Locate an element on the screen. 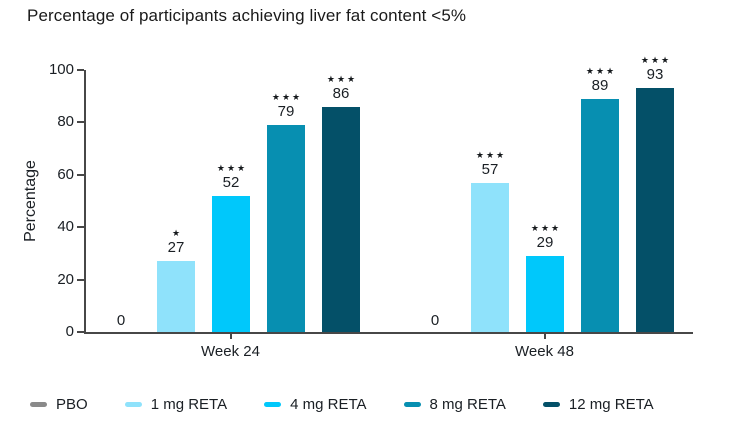 The height and width of the screenshot is (425, 734). legend: PBO 1 mg RETA 4 mg RETA 8 mg RETA 12 mg RETA is located at coordinates (342, 404).